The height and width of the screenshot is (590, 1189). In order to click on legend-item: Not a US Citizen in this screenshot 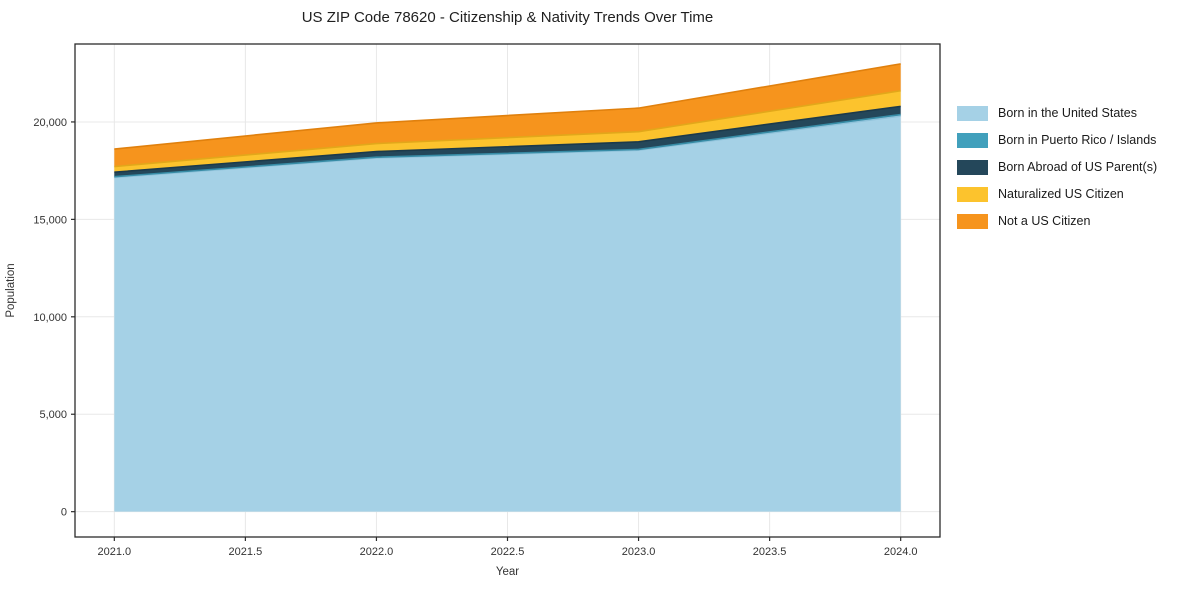, I will do `click(1057, 221)`.